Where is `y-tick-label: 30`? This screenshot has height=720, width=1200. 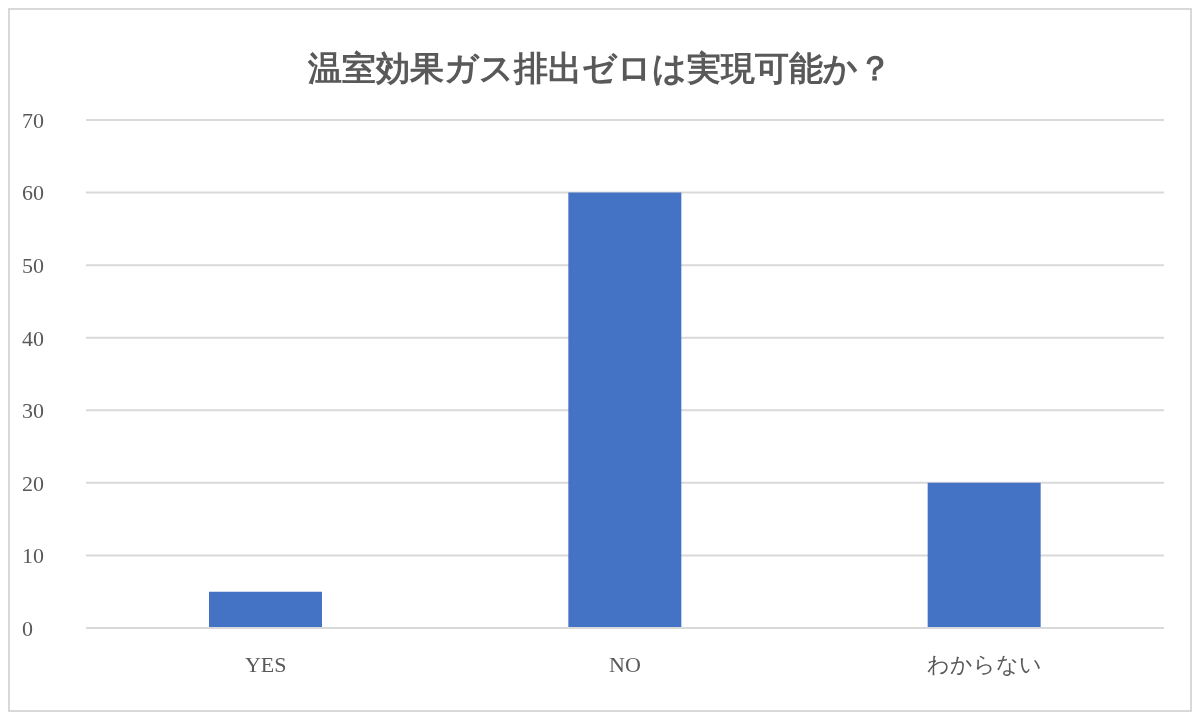 y-tick-label: 30 is located at coordinates (33, 411).